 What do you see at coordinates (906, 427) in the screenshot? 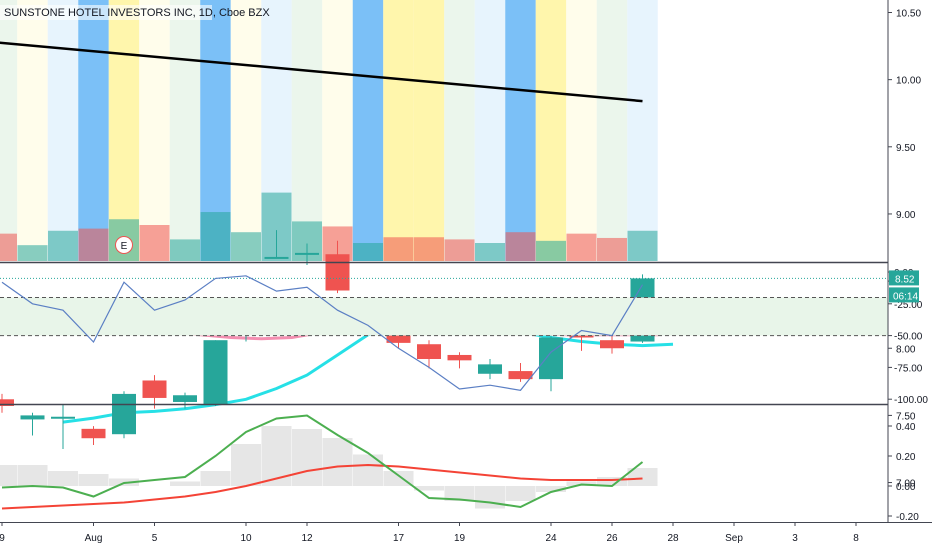
I see `macd-tick-label: 0.40` at bounding box center [906, 427].